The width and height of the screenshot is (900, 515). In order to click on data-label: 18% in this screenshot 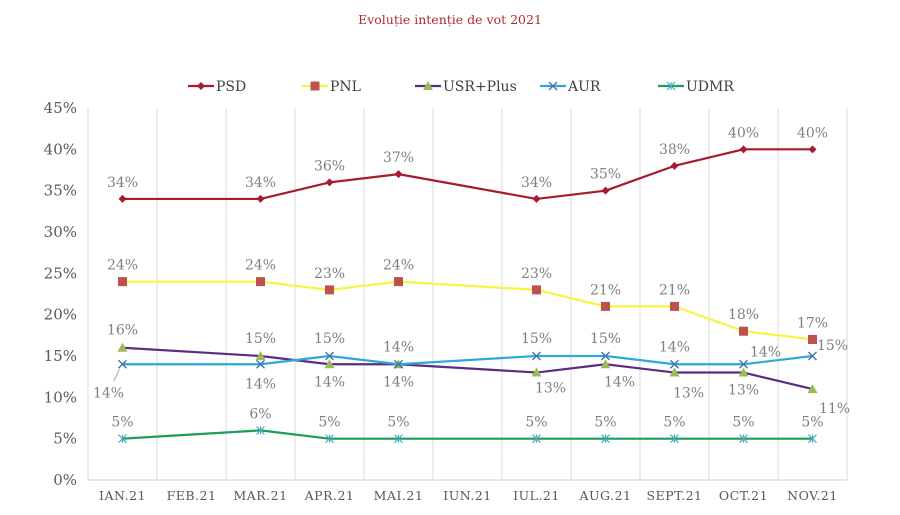, I will do `click(743, 315)`.